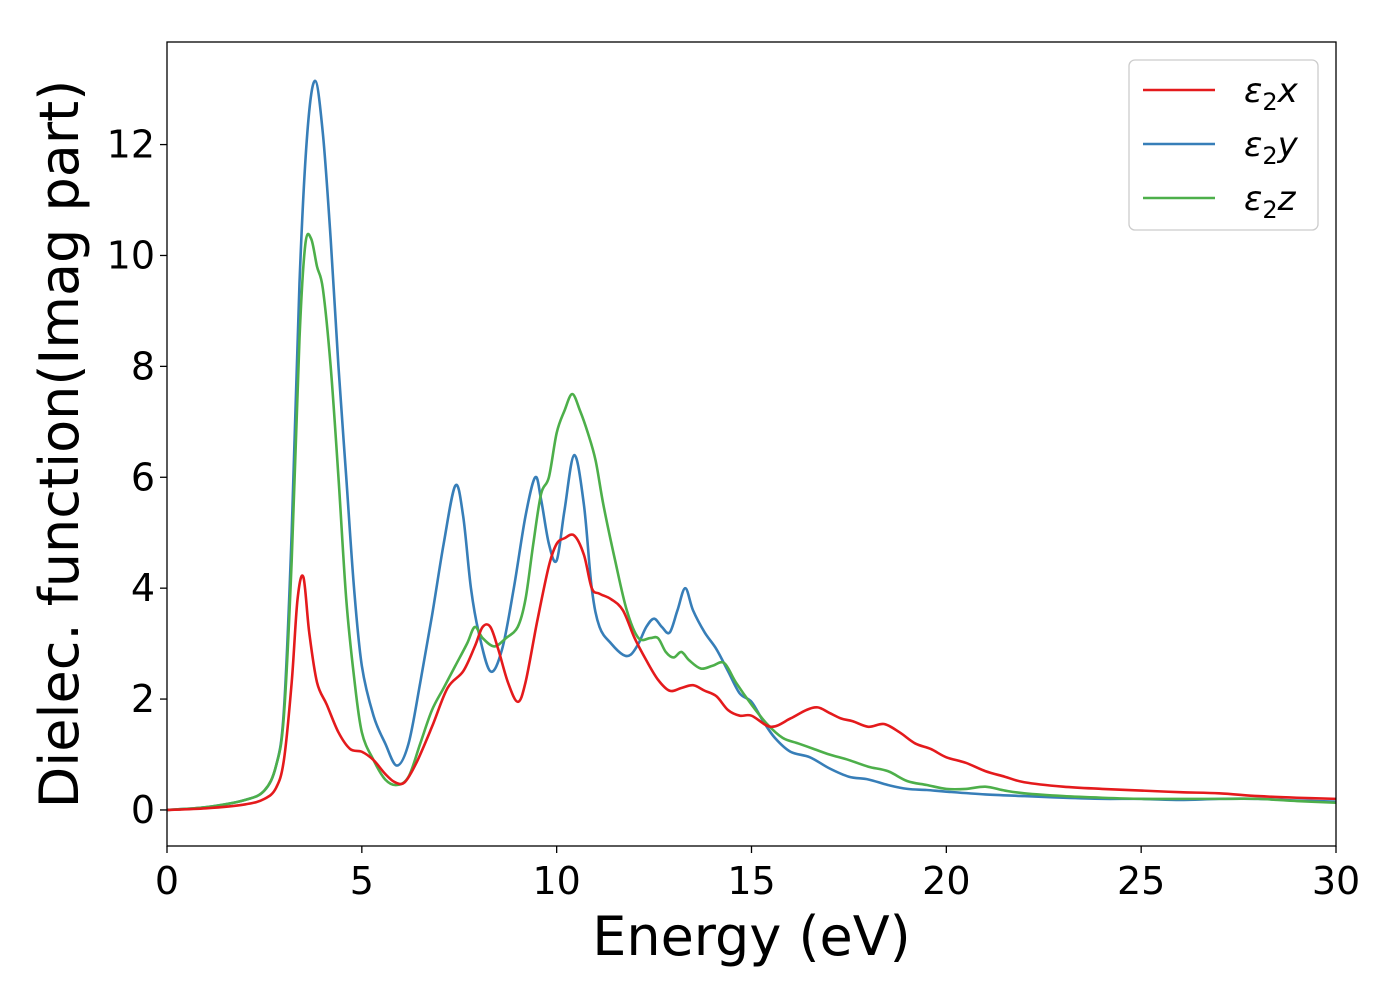  Describe the element at coordinates (751, 881) in the screenshot. I see `x-tick-label: 15` at that location.